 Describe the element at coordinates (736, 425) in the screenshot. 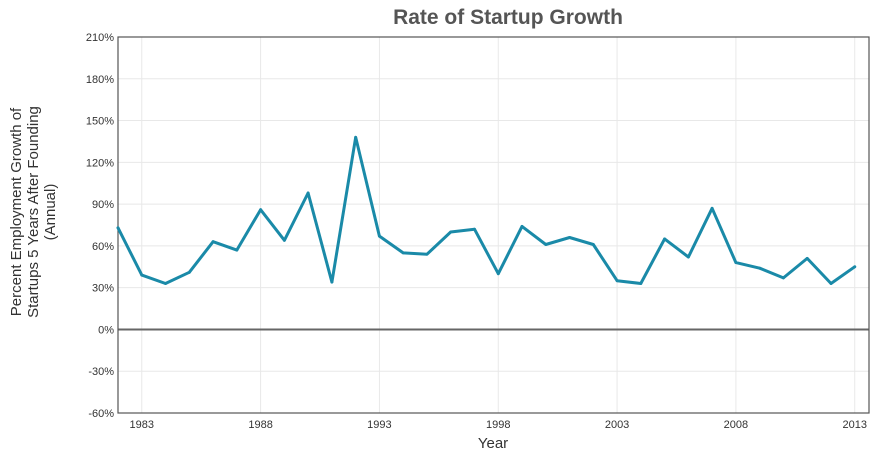

I see `x-tick-label: 2008` at that location.